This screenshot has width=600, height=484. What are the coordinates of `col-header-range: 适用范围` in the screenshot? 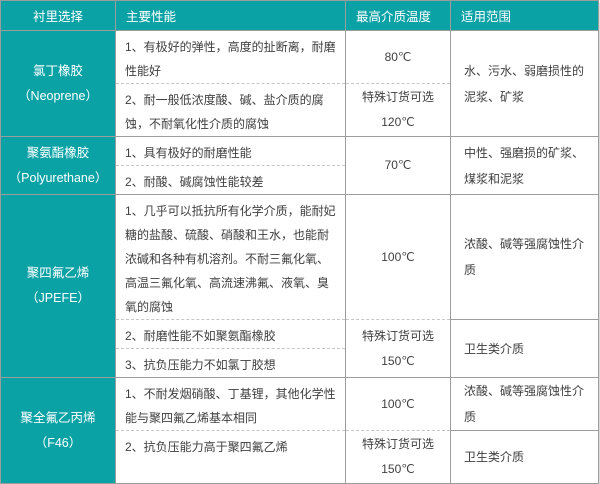 It's located at (524, 15).